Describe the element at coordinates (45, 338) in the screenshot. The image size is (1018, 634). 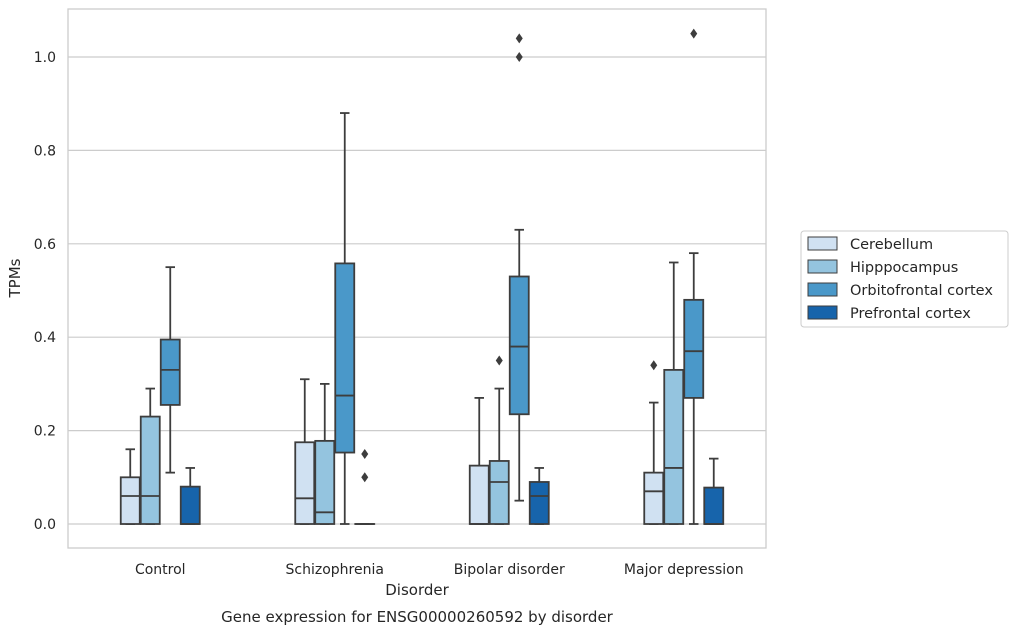
I see `y-tick-label: 0.4` at that location.